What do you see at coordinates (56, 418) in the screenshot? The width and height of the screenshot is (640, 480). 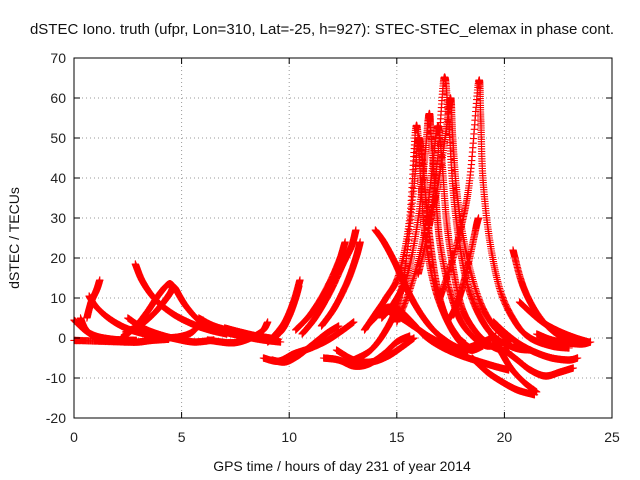 I see `y-tick-label: -20` at bounding box center [56, 418].